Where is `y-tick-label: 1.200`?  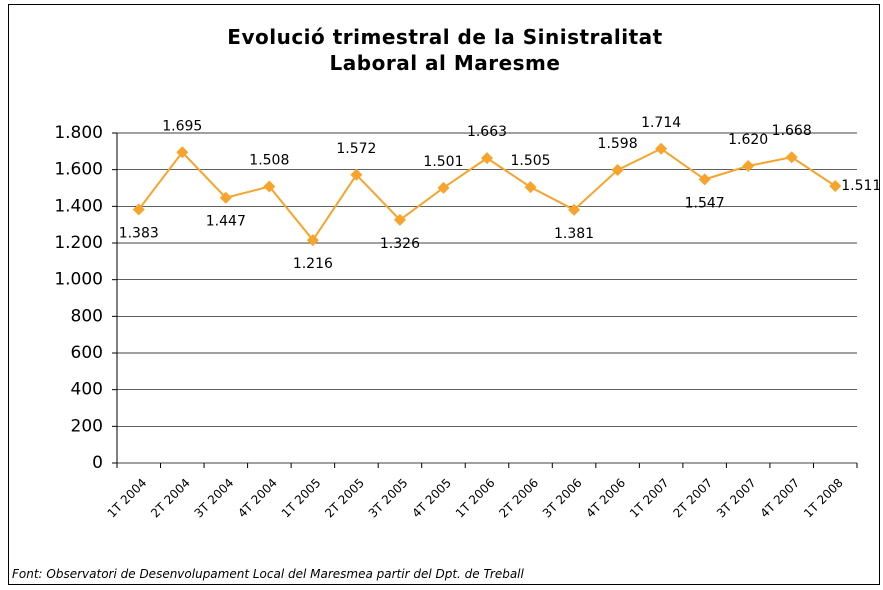
y-tick-label: 1.200 is located at coordinates (78, 243).